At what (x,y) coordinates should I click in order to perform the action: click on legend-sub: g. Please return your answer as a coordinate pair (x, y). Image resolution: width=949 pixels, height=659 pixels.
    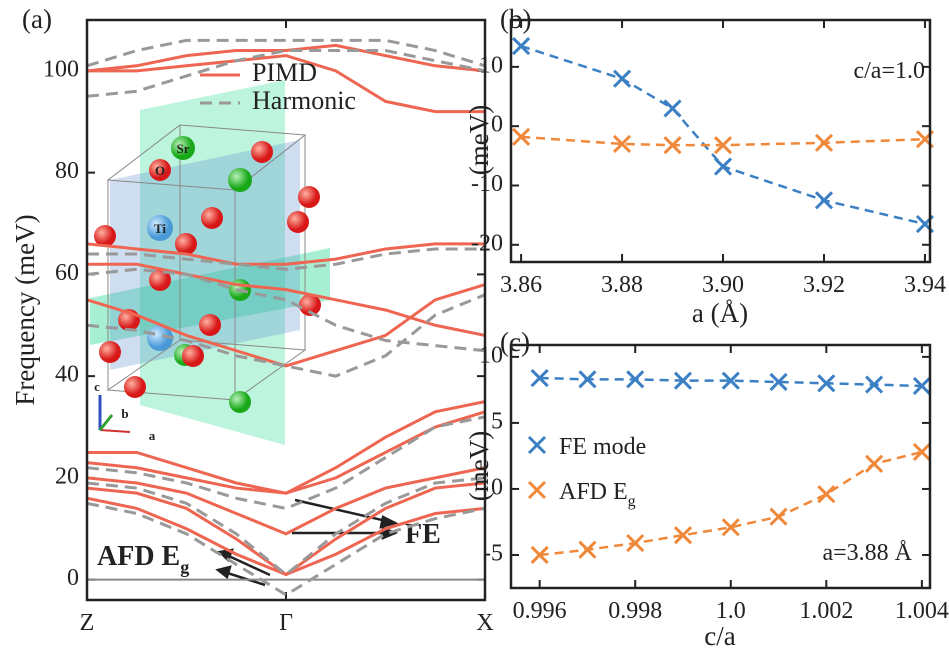
    Looking at the image, I should click on (632, 501).